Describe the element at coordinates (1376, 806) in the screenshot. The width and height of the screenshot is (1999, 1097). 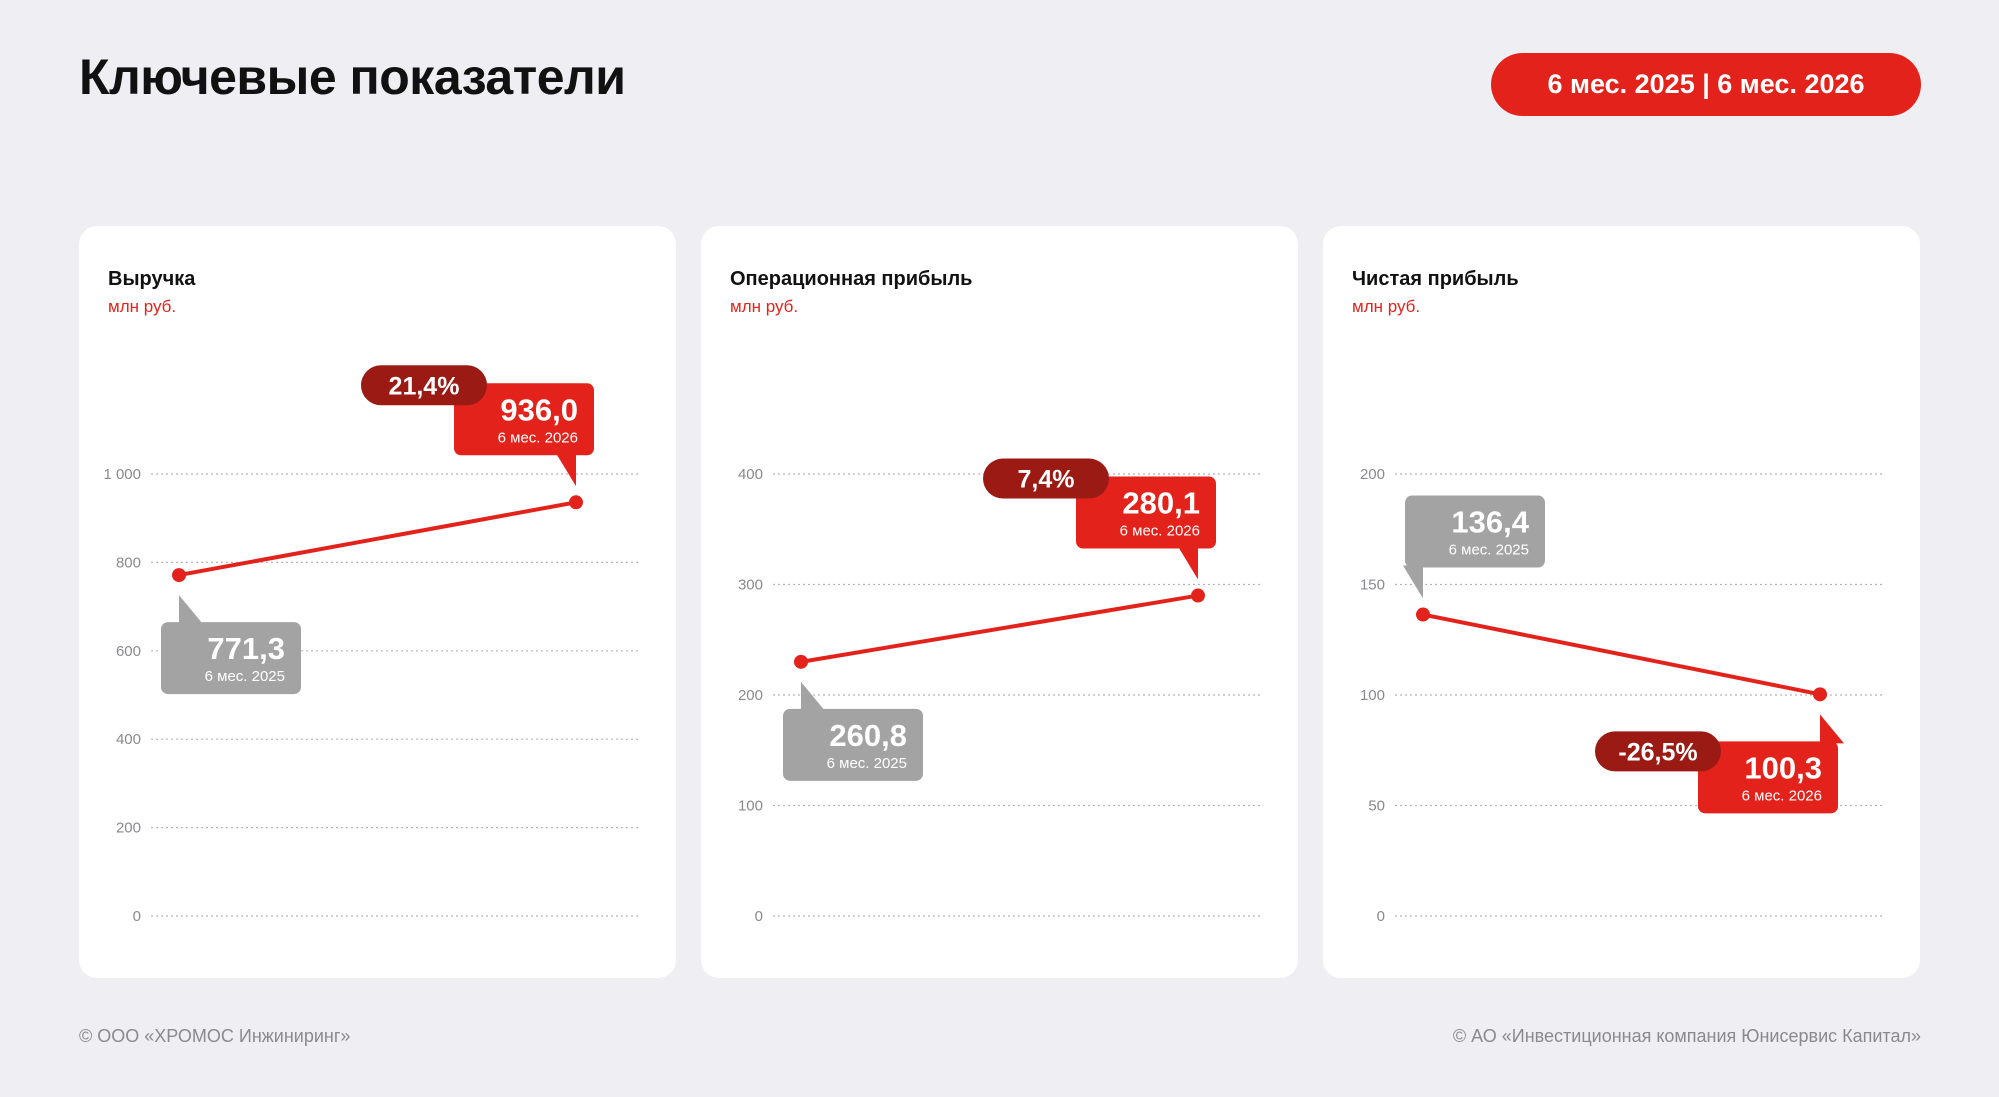
I see `y-tick-label: 50` at that location.